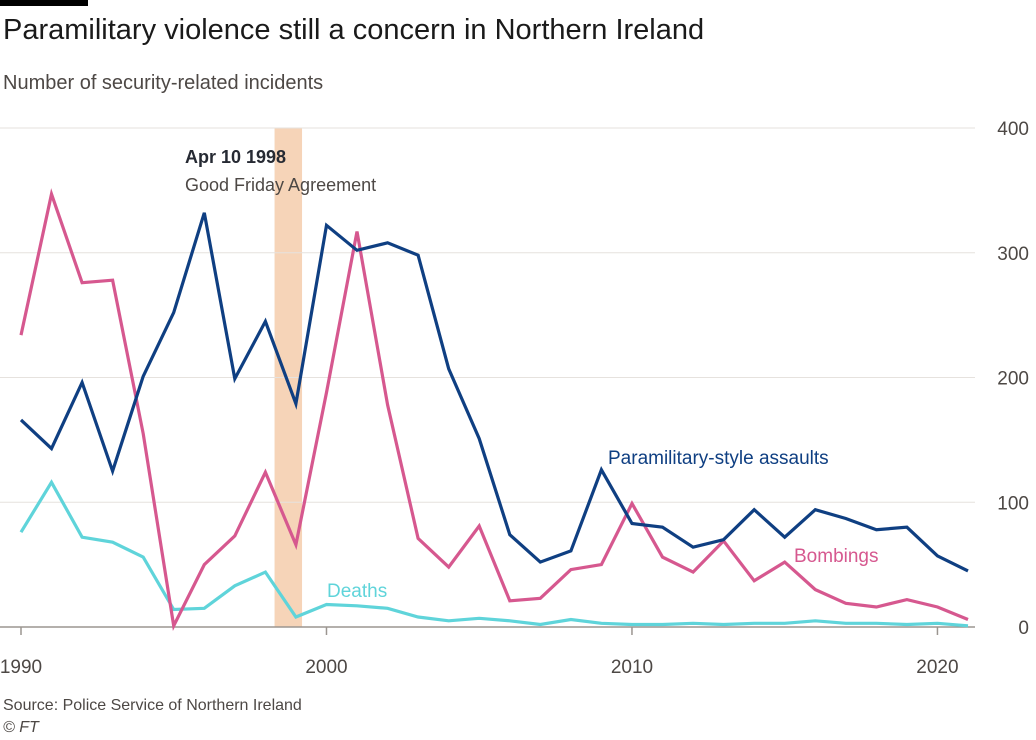 The width and height of the screenshot is (1036, 740). What do you see at coordinates (1013, 379) in the screenshot?
I see `y-tick-label-200: 200` at bounding box center [1013, 379].